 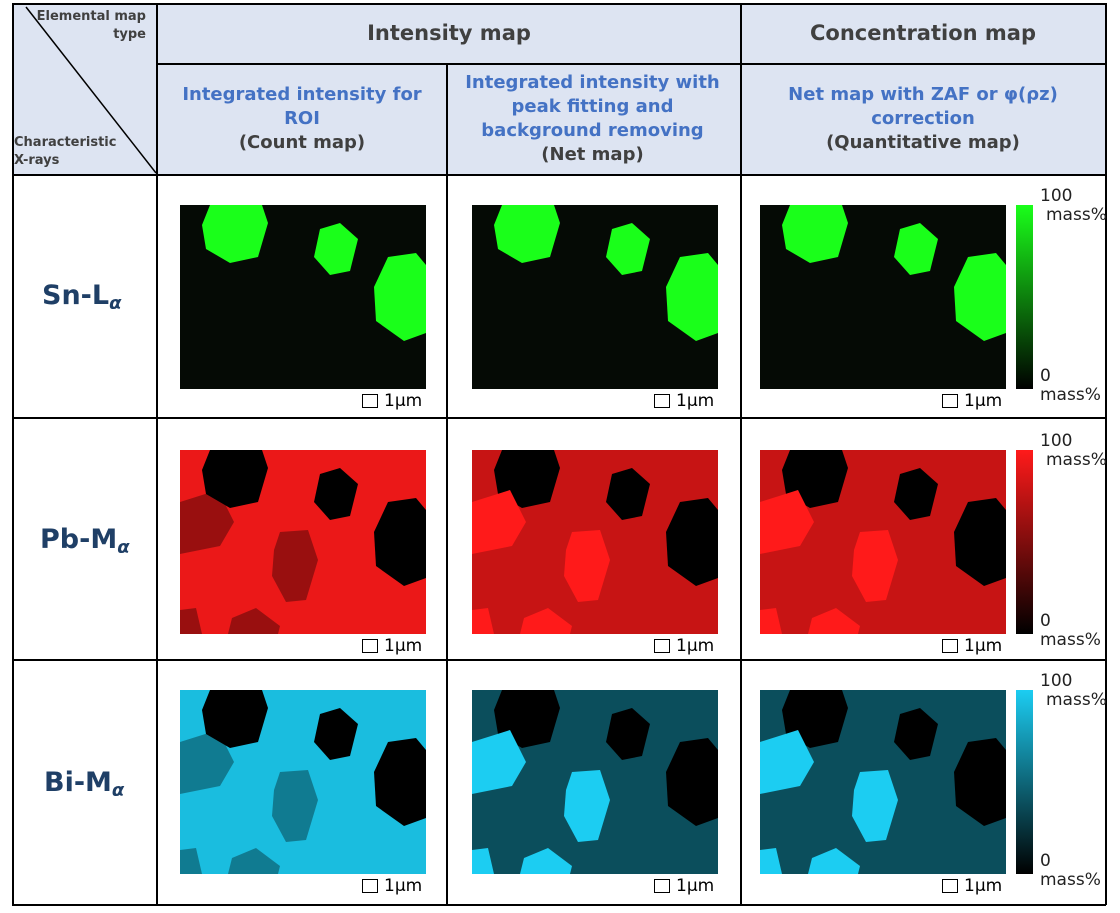 I want to click on count-map-subtitle: (Count map), so click(x=302, y=142).